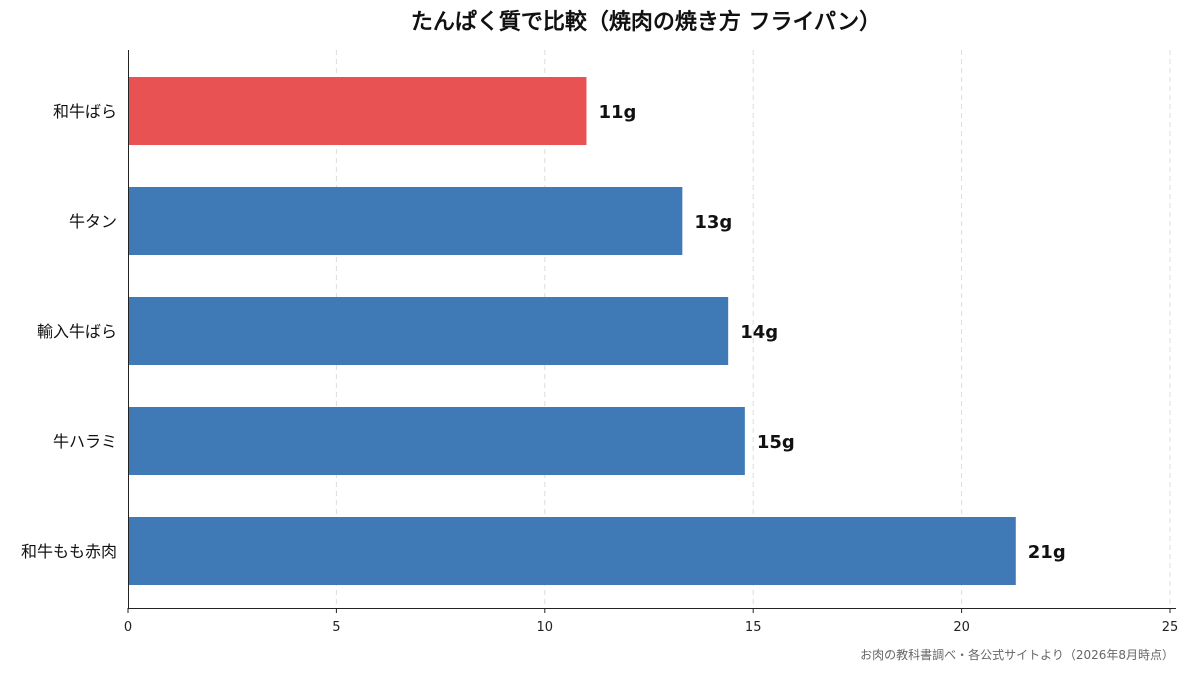  Describe the element at coordinates (617, 112) in the screenshot. I see `data-label: 11g` at that location.